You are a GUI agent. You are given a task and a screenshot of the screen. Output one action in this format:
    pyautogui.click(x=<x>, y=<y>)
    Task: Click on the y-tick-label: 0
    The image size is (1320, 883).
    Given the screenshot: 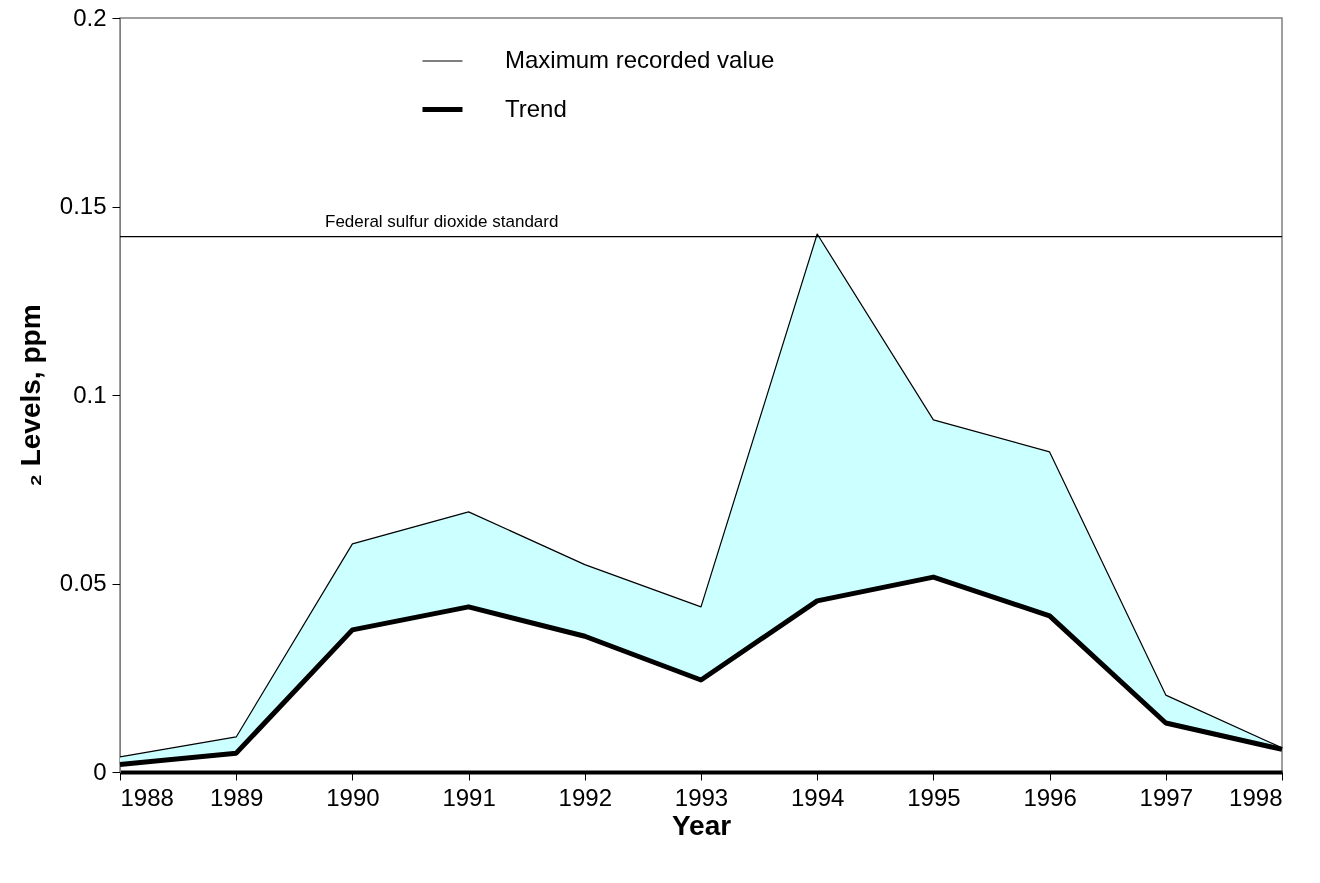 What is the action you would take?
    pyautogui.click(x=100, y=771)
    